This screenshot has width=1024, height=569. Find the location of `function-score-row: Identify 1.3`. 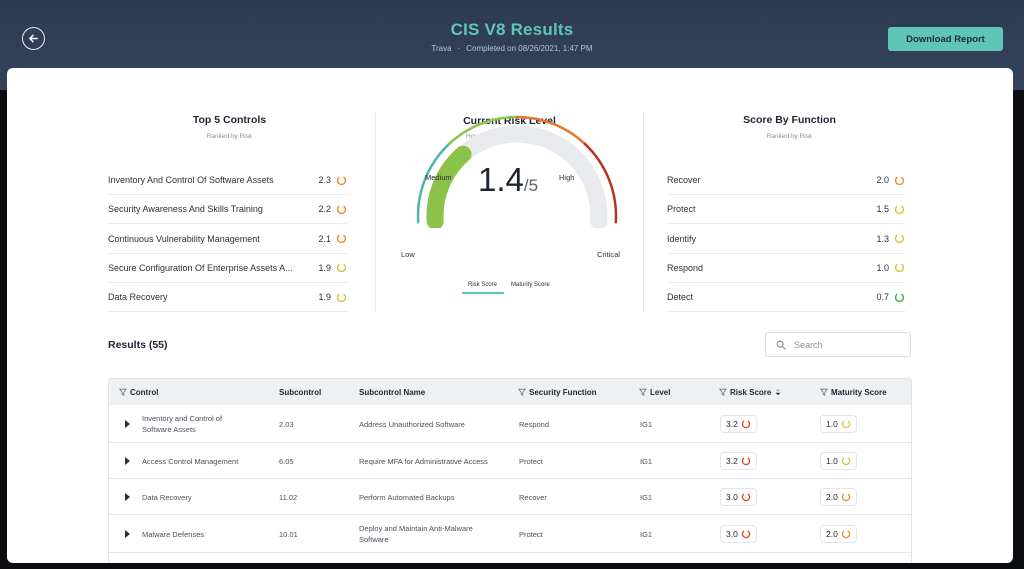

function-score-row: Identify 1.3 is located at coordinates (786, 239).